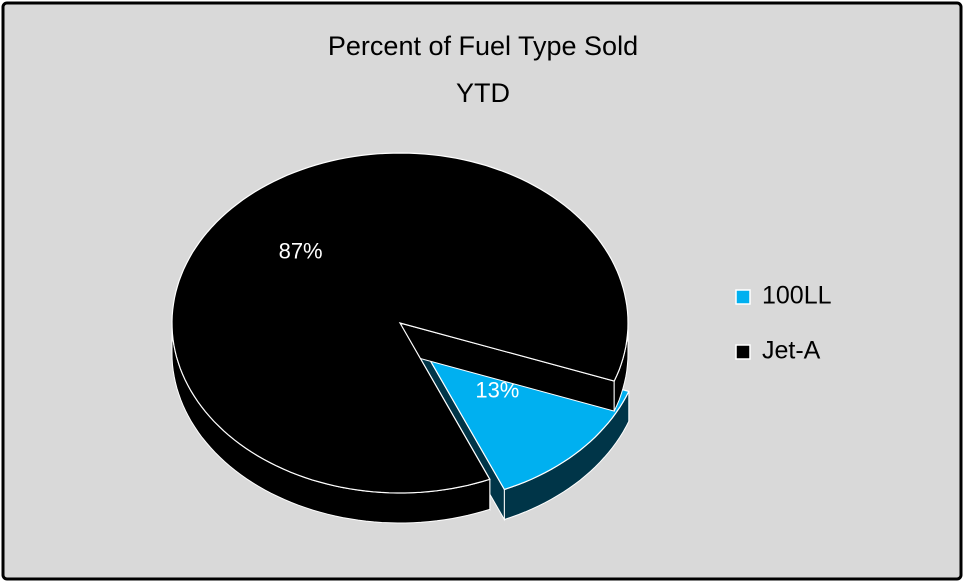  What do you see at coordinates (483, 93) in the screenshot?
I see `chart-title: YTD` at bounding box center [483, 93].